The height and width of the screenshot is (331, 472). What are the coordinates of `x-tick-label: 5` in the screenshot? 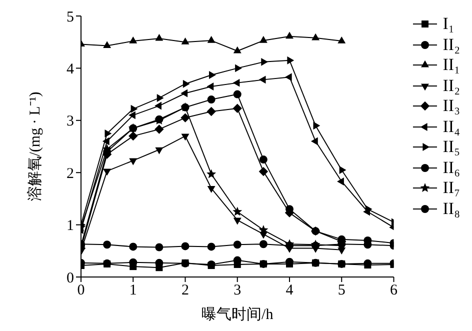 It's located at (342, 290).